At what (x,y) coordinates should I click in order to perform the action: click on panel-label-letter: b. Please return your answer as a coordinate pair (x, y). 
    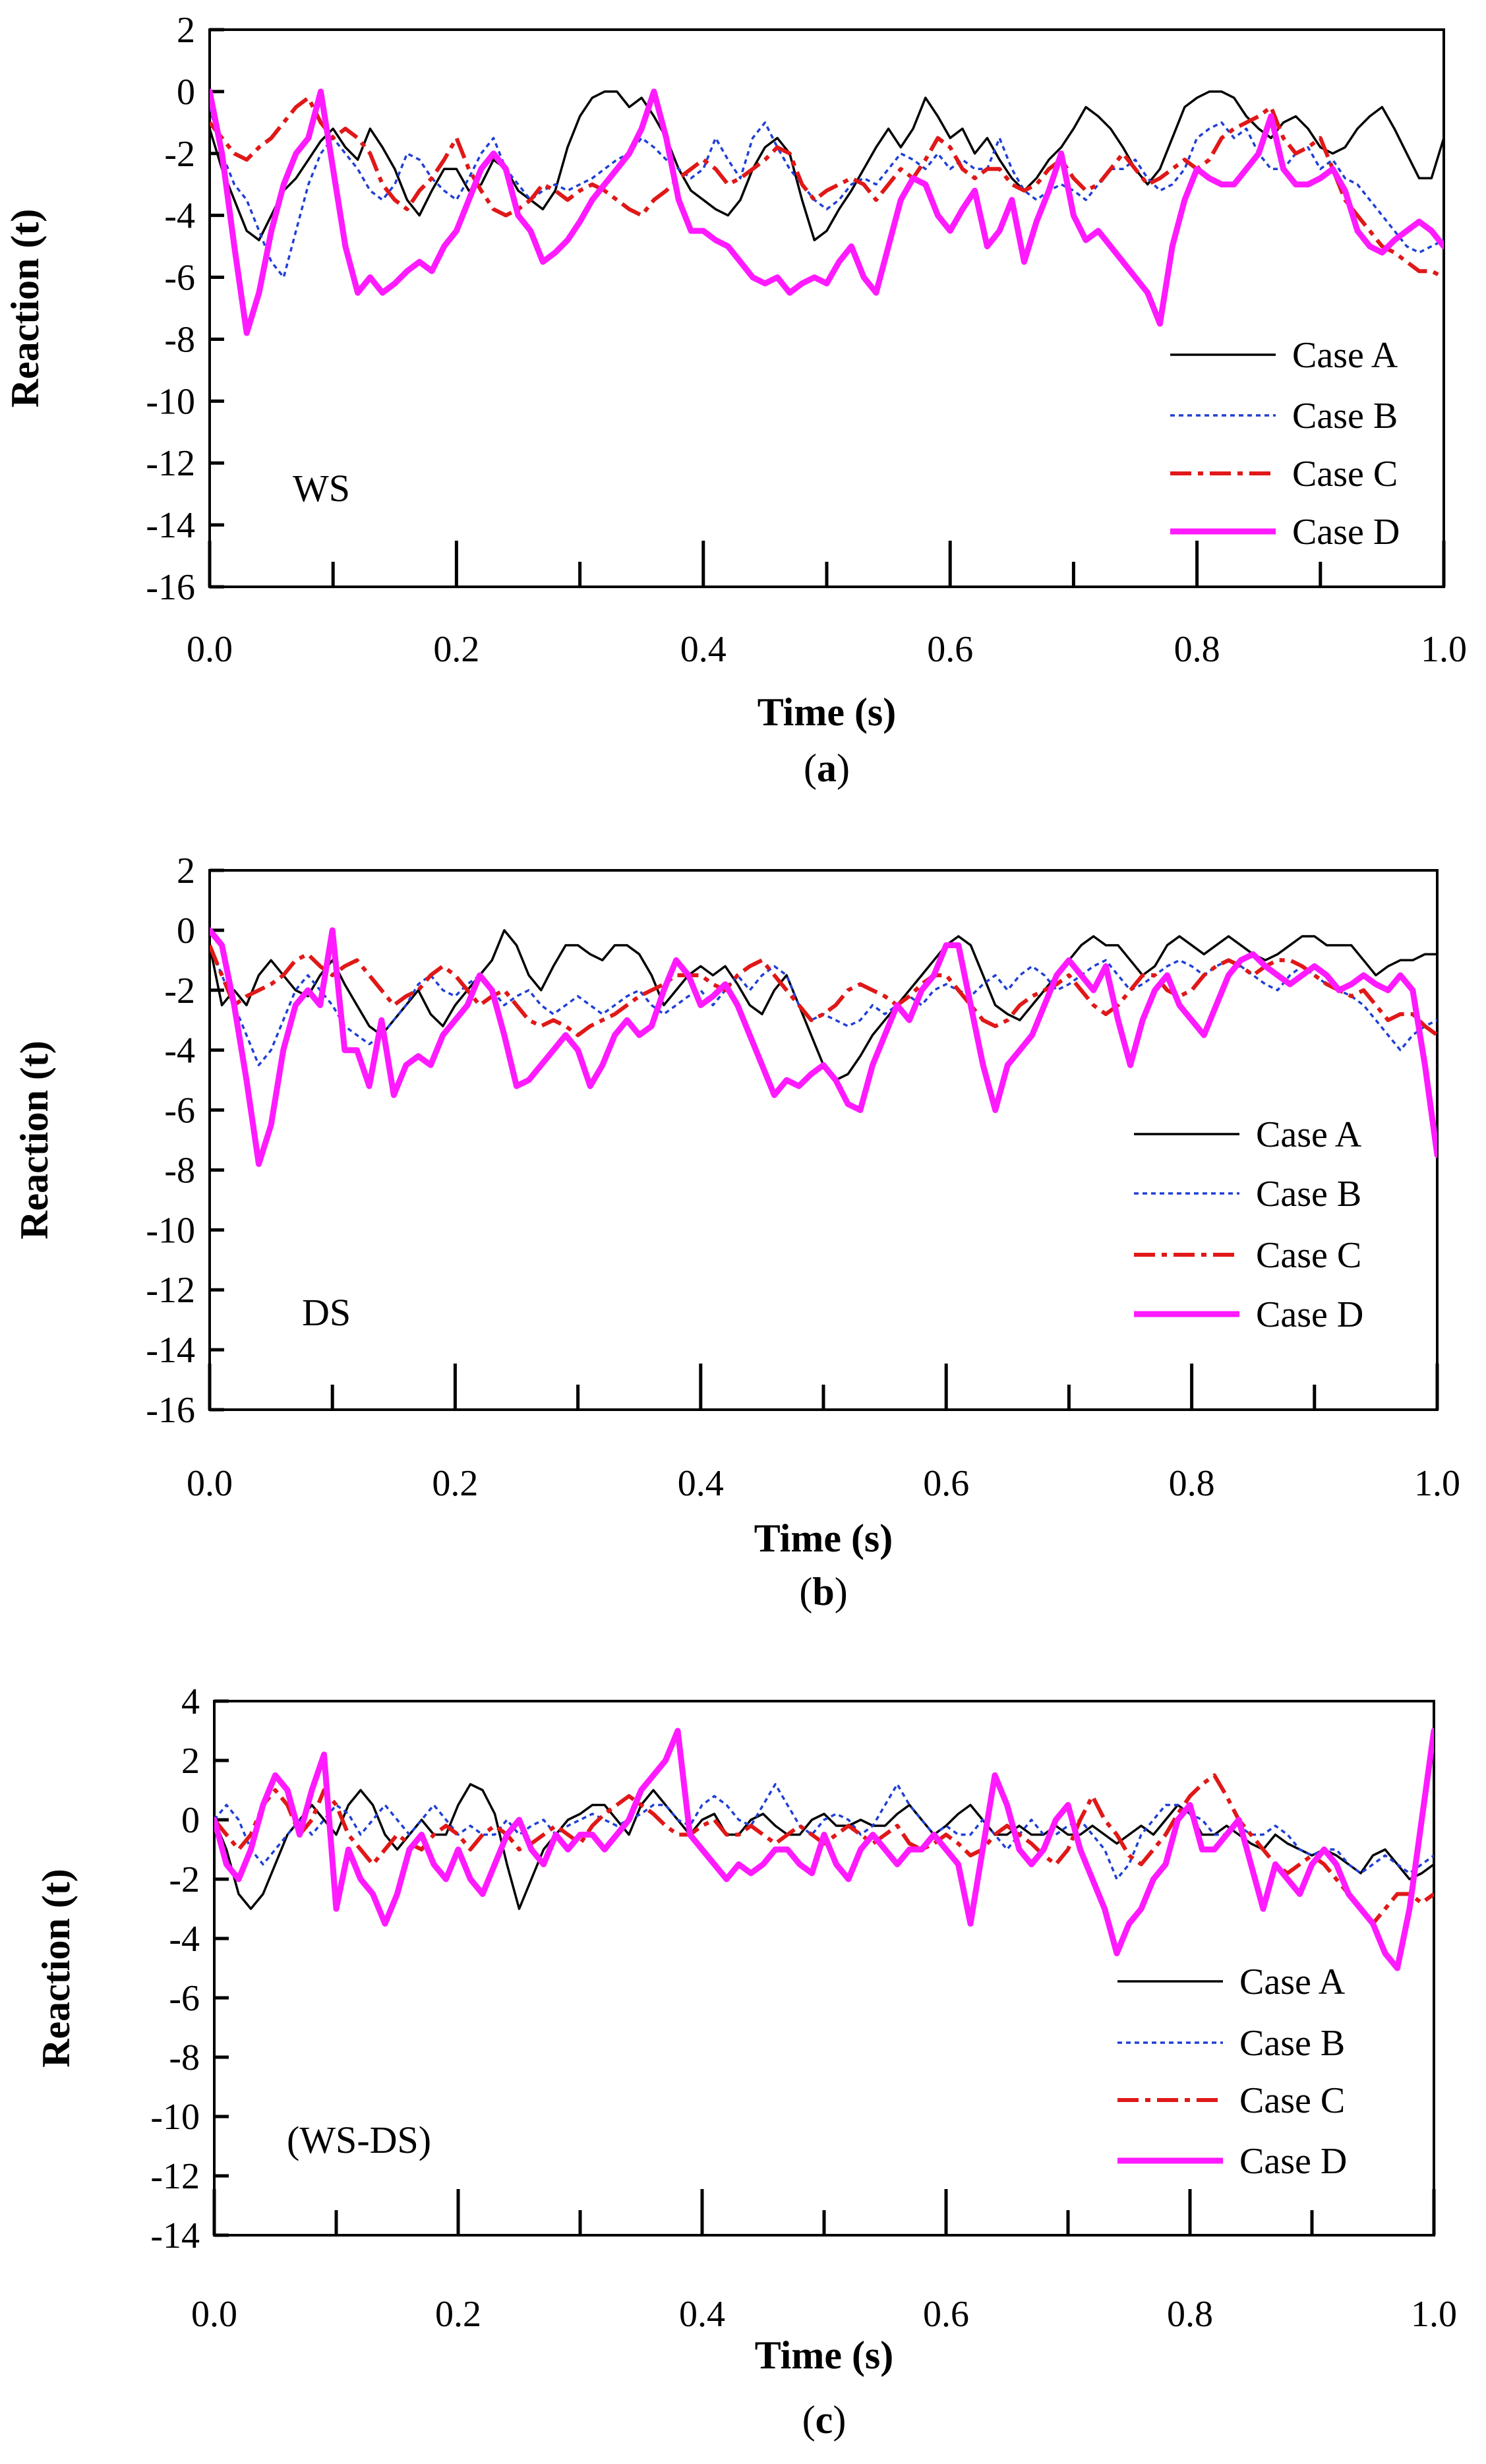
    Looking at the image, I should click on (823, 1591).